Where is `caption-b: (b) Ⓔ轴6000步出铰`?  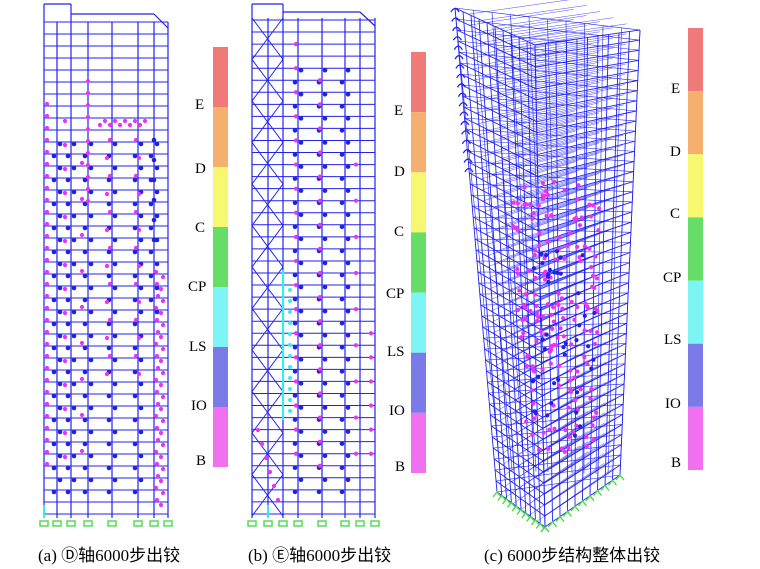
caption-b: (b) Ⓔ轴6000步出铰 is located at coordinates (320, 555).